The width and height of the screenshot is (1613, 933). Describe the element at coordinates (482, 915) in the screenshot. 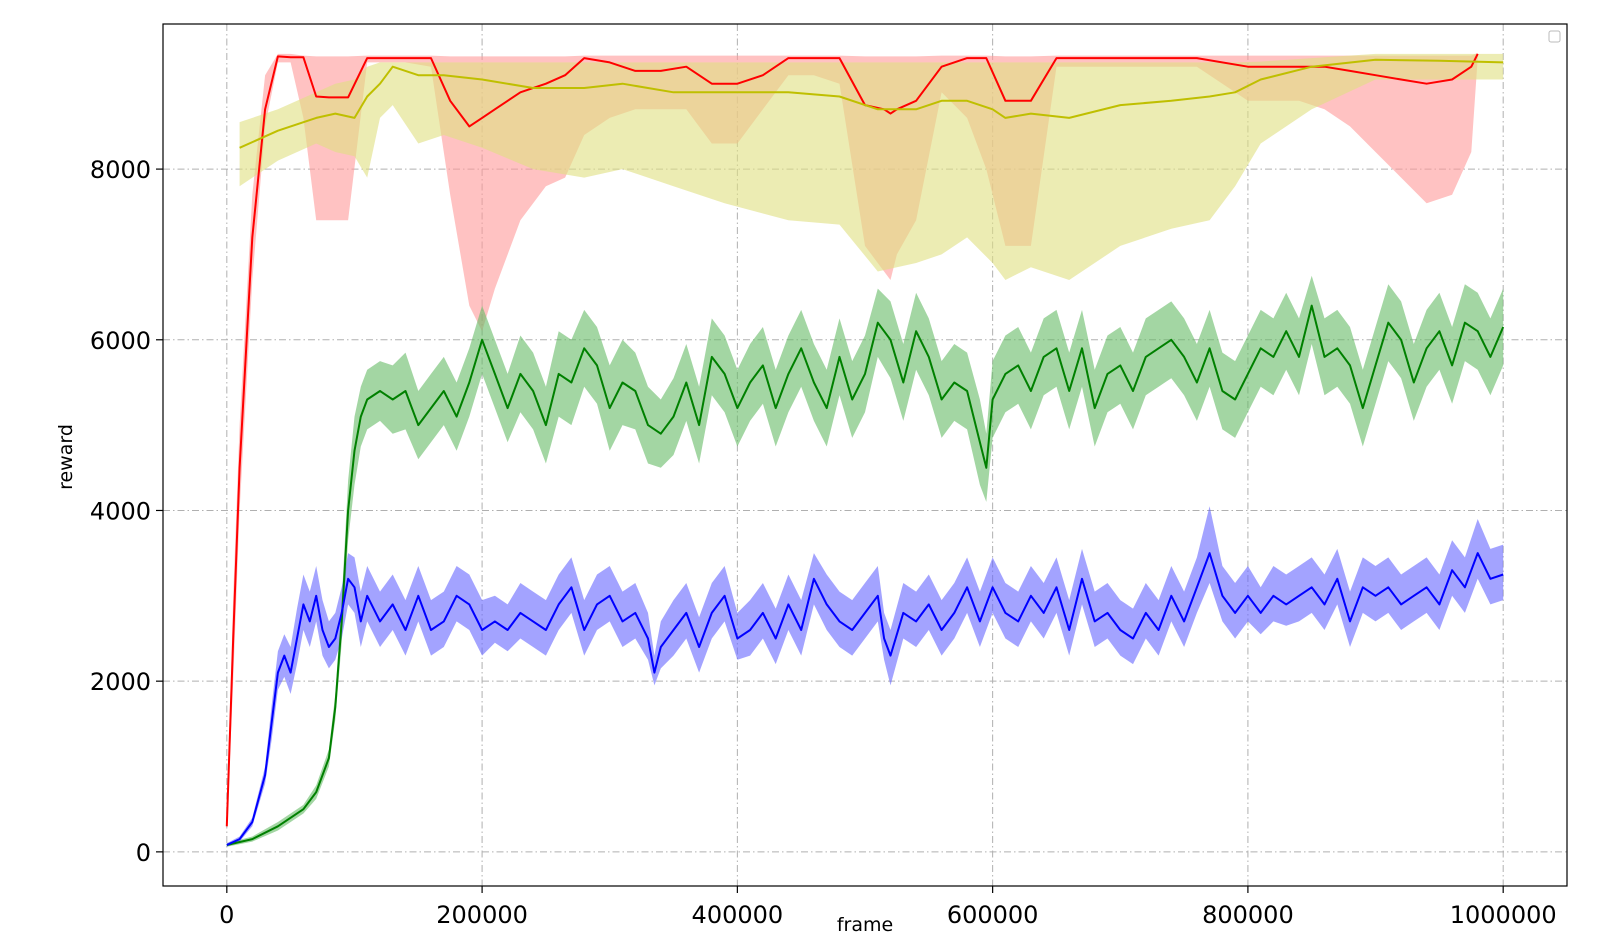

I see `x-tick-label: 200000` at that location.